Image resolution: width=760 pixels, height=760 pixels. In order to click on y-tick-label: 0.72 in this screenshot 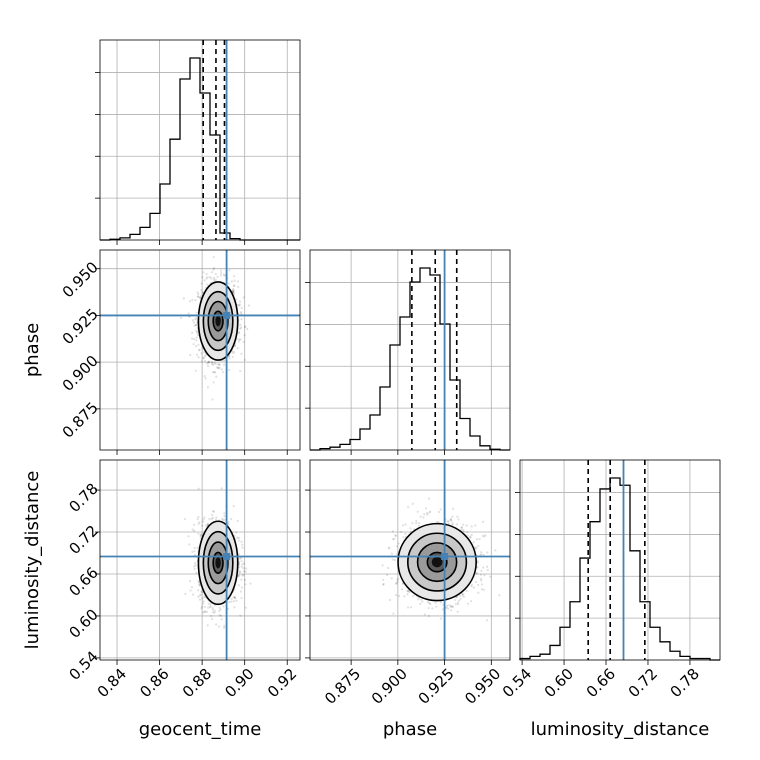, I will do `click(83, 540)`.